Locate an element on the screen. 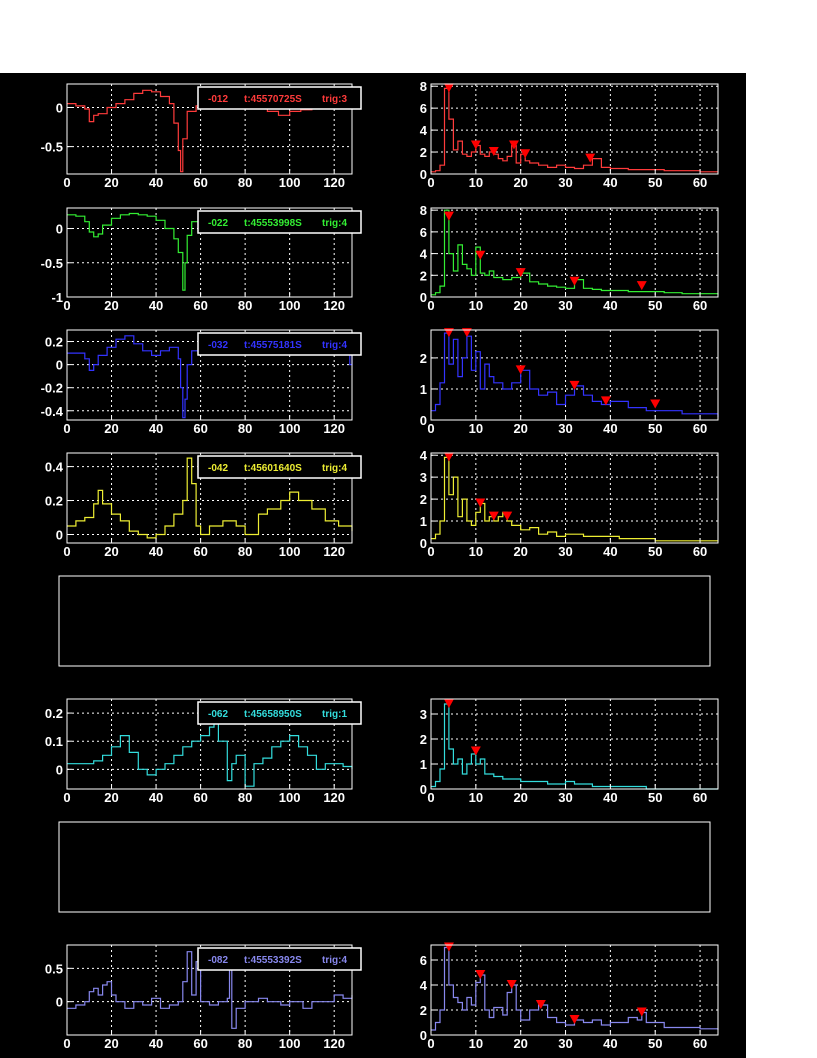  ch8-waveform-xtick-label: 40 is located at coordinates (156, 1043).